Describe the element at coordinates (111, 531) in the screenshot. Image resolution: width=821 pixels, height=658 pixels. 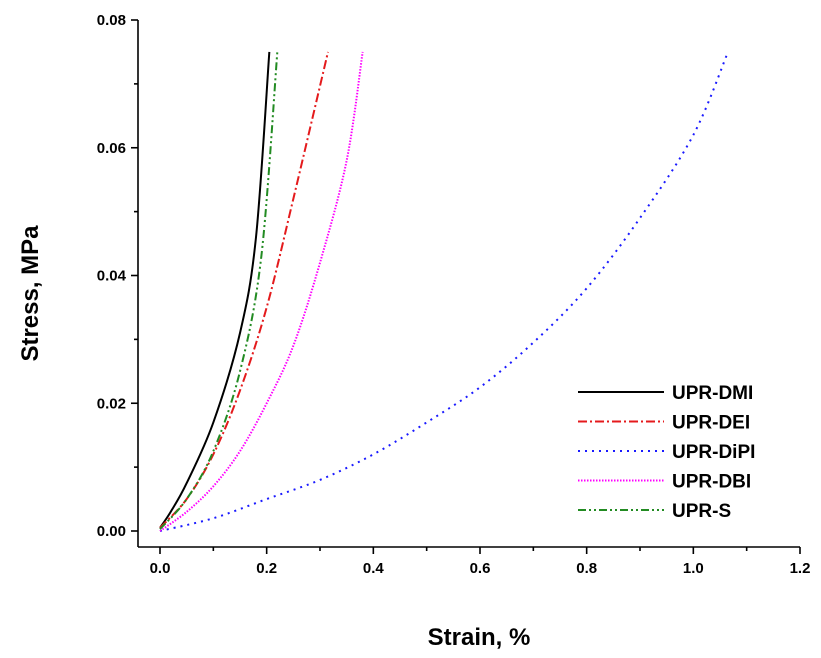
I see `y-tick-label: 0.00` at that location.